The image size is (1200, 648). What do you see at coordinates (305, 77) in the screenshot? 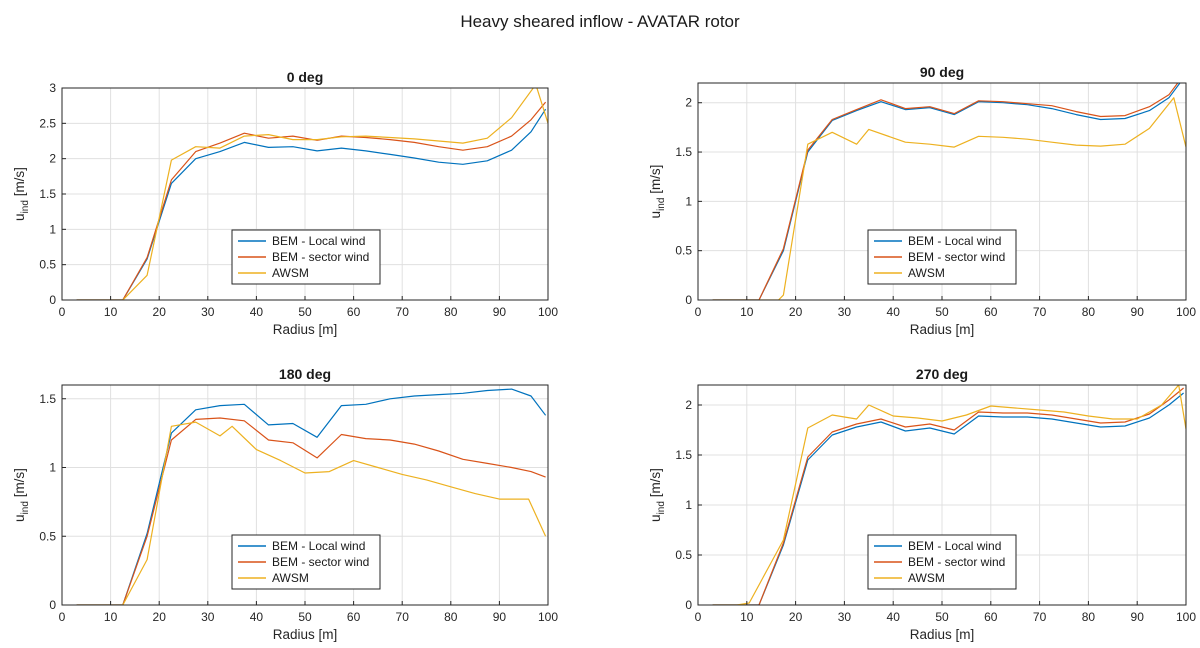
I see `subplot-title: 0 deg` at bounding box center [305, 77].